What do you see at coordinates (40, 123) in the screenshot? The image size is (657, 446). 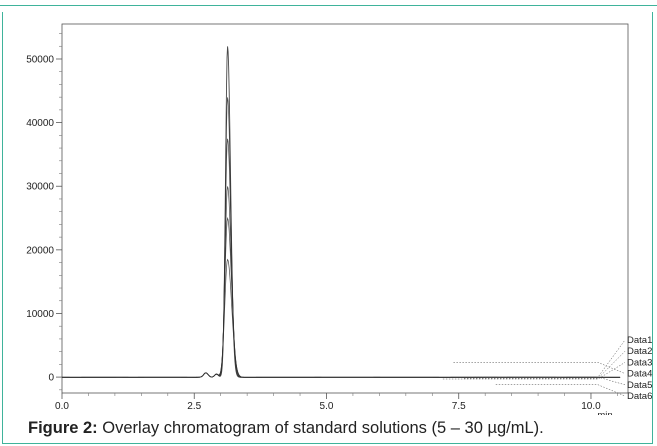 I see `y-tick-label: 40000` at bounding box center [40, 123].